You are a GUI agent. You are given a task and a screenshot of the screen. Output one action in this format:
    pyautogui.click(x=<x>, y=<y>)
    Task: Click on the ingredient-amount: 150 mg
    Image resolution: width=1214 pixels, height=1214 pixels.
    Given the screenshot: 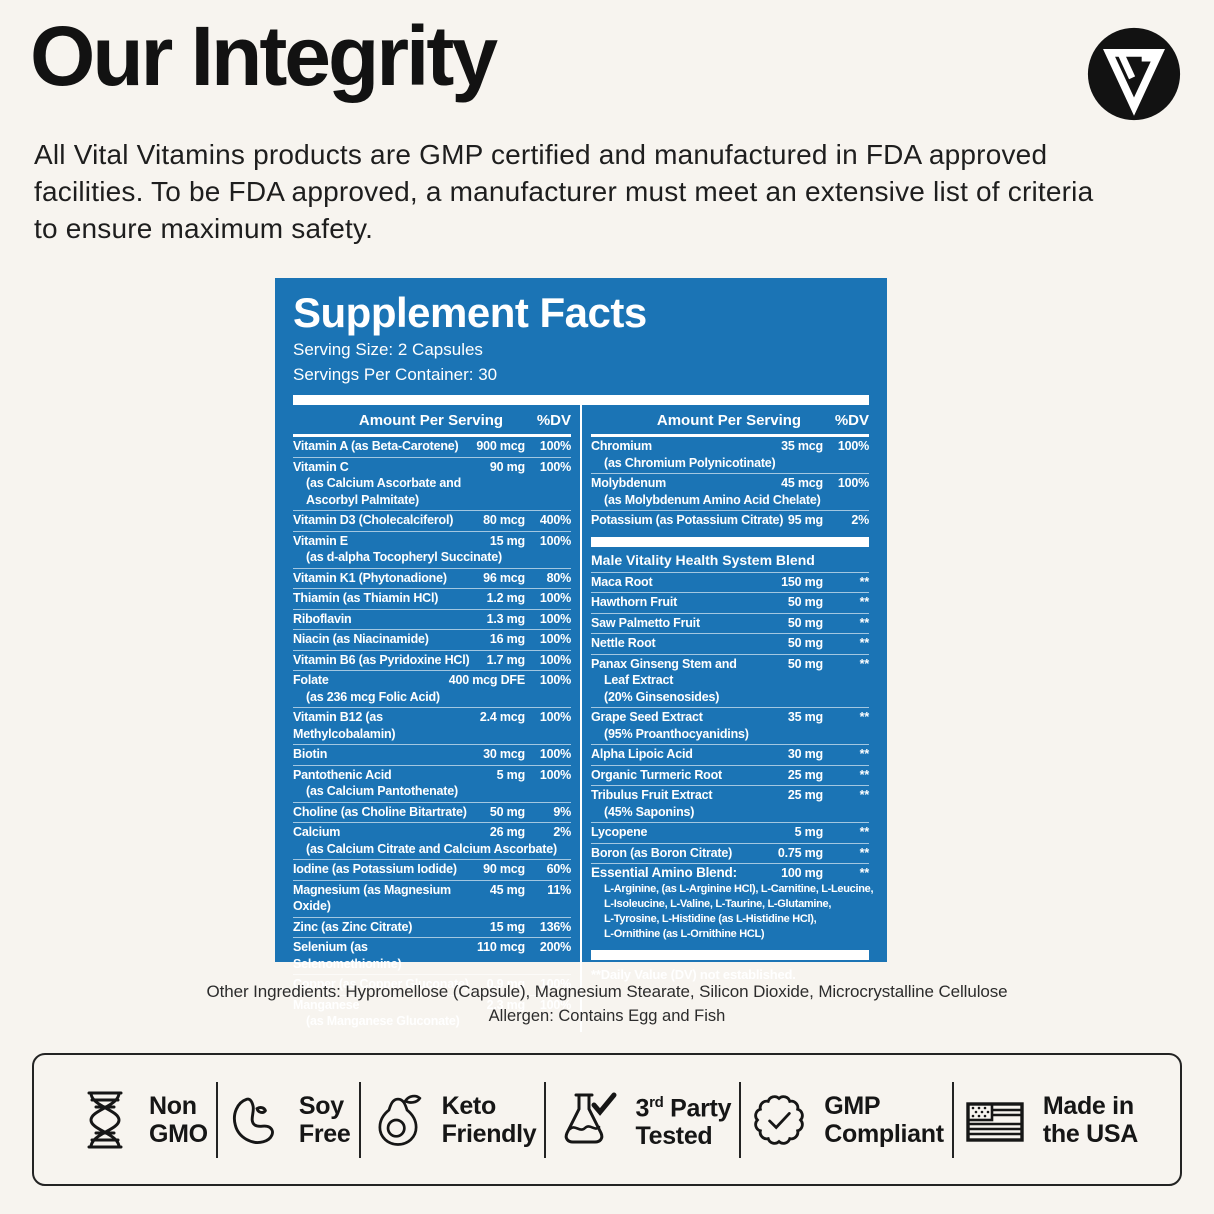 What is the action you would take?
    pyautogui.click(x=802, y=581)
    